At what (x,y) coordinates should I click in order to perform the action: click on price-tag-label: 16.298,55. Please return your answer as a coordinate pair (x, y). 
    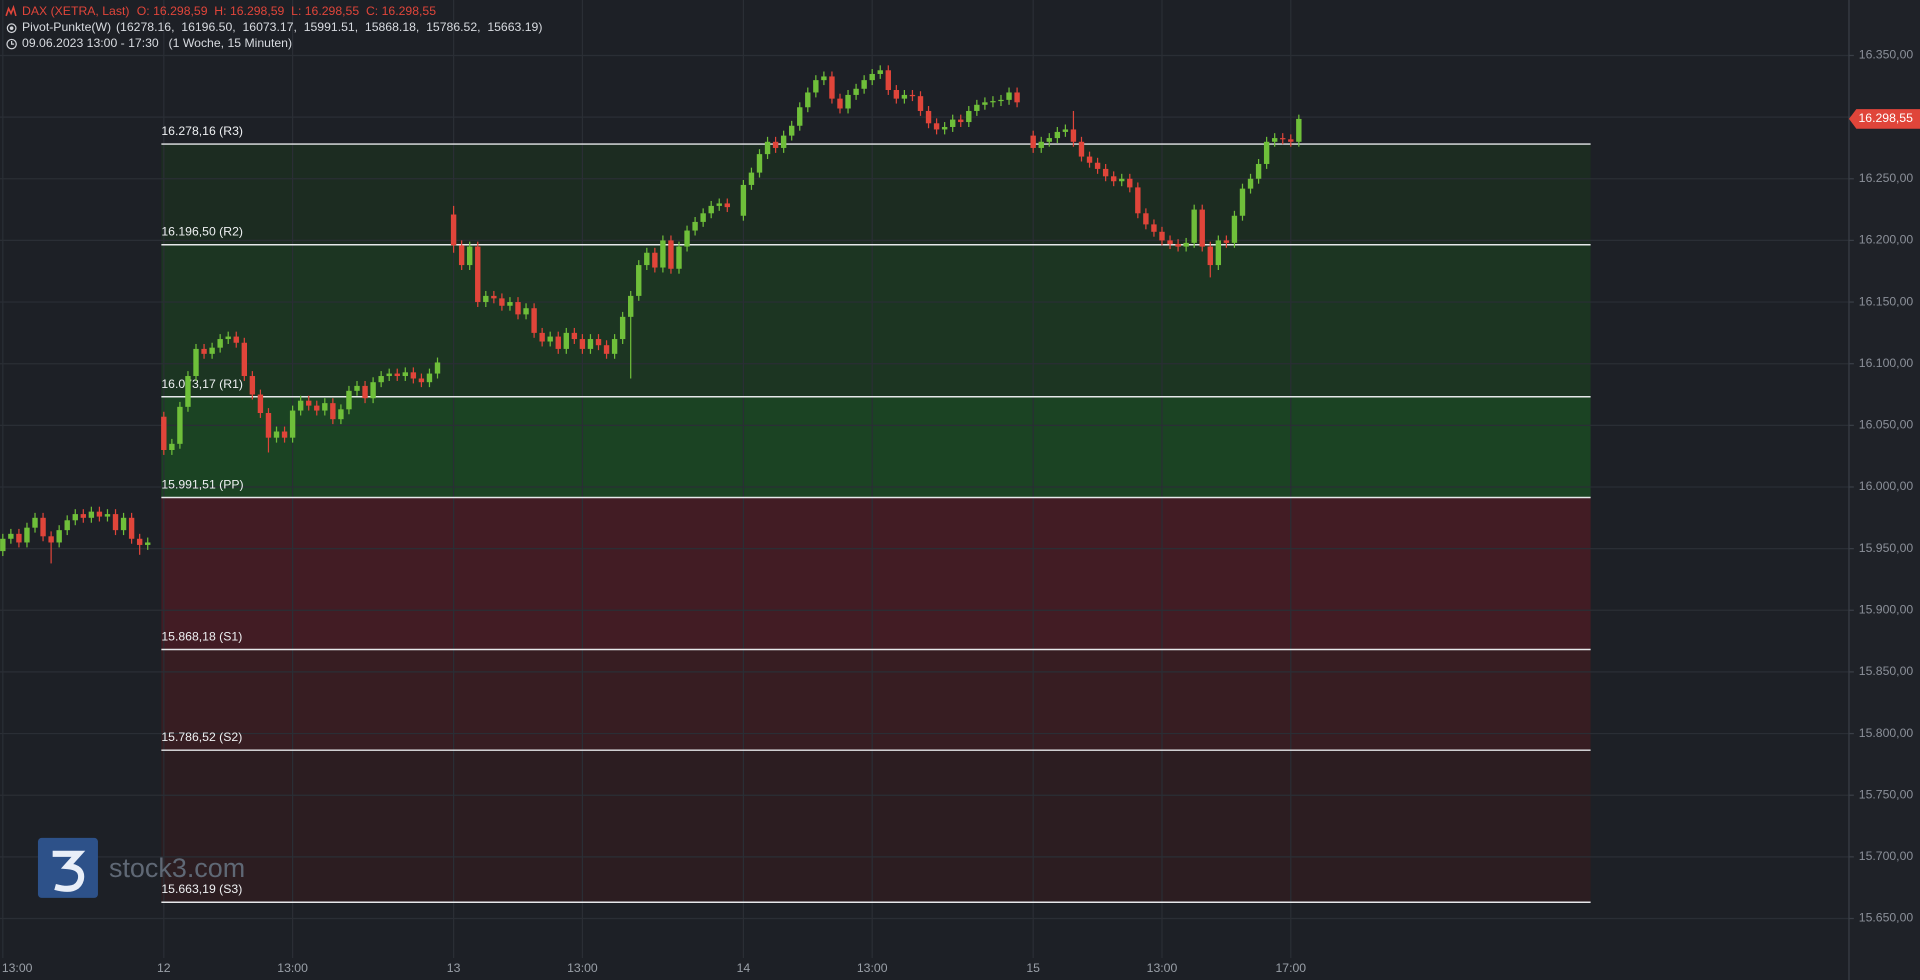
    Looking at the image, I should click on (1886, 118).